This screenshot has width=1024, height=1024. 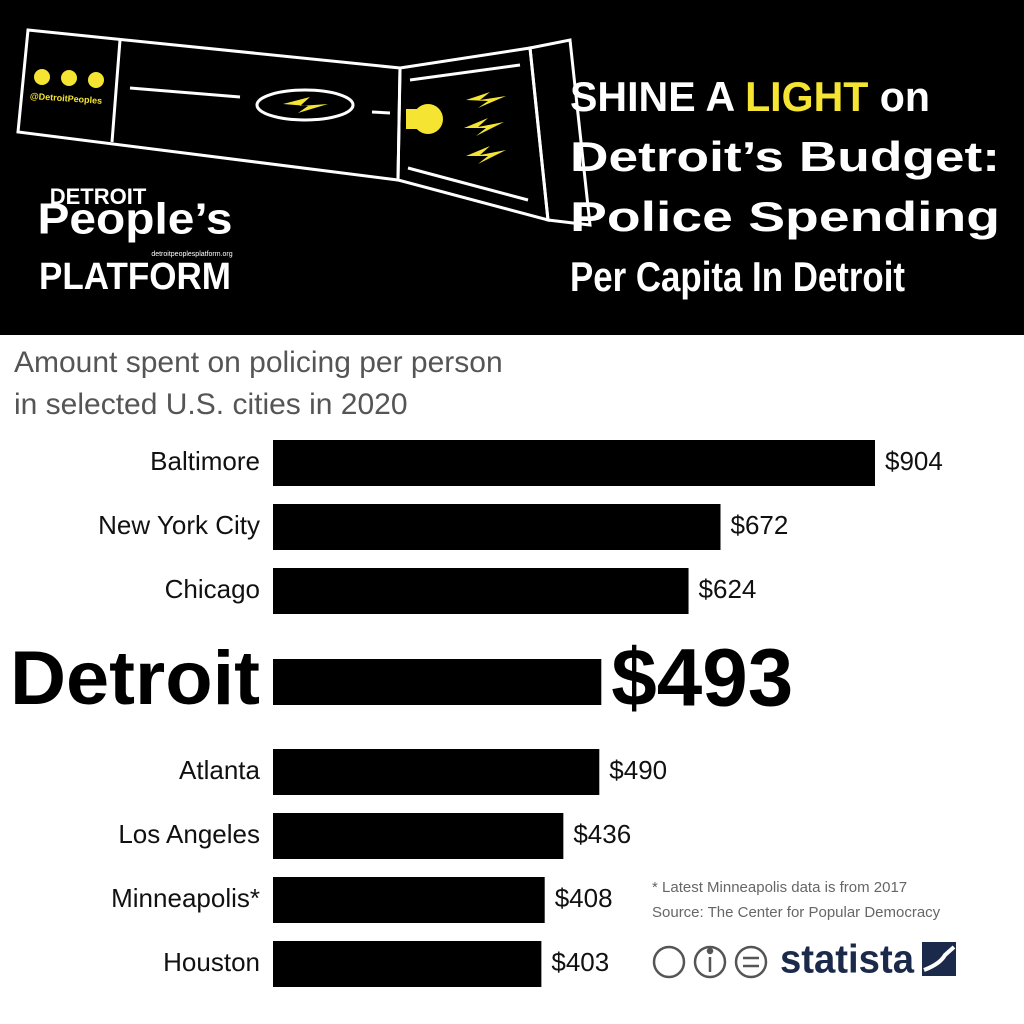 What do you see at coordinates (710, 962) in the screenshot?
I see `license-icons` at bounding box center [710, 962].